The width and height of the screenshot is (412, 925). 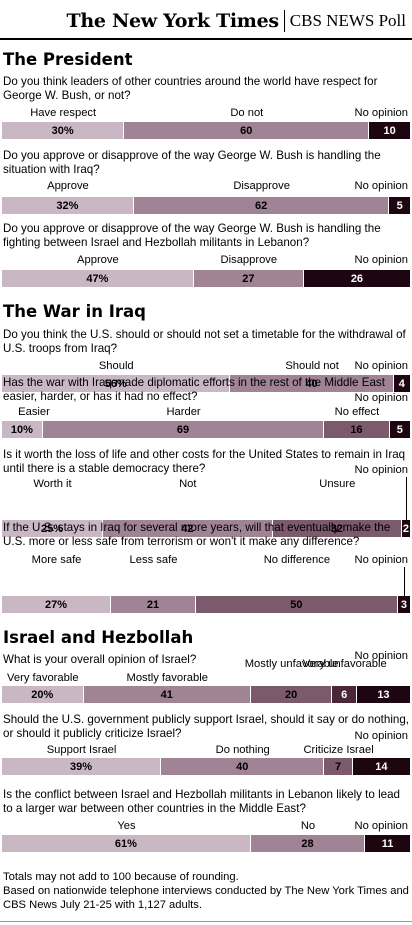 I want to click on stacked-bar: 27% 21 50 3, so click(x=206, y=604).